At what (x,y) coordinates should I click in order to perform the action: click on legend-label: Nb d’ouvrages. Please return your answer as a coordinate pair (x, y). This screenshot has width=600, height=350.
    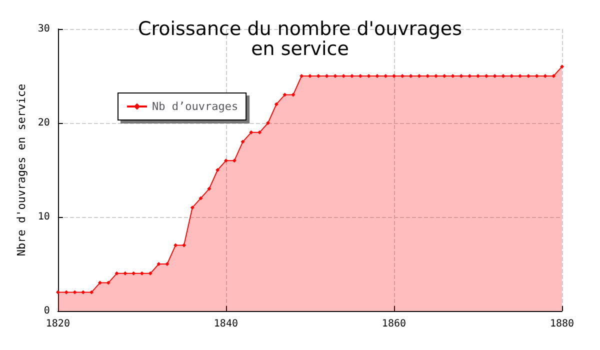
    Looking at the image, I should click on (195, 106).